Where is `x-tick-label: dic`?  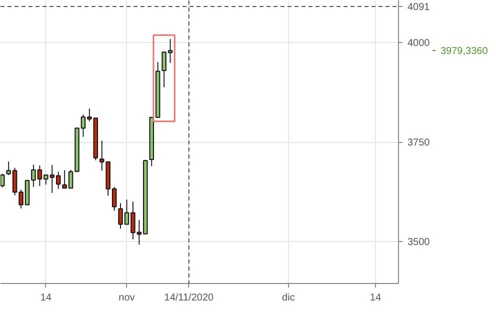 x-tick-label: dic is located at coordinates (288, 298).